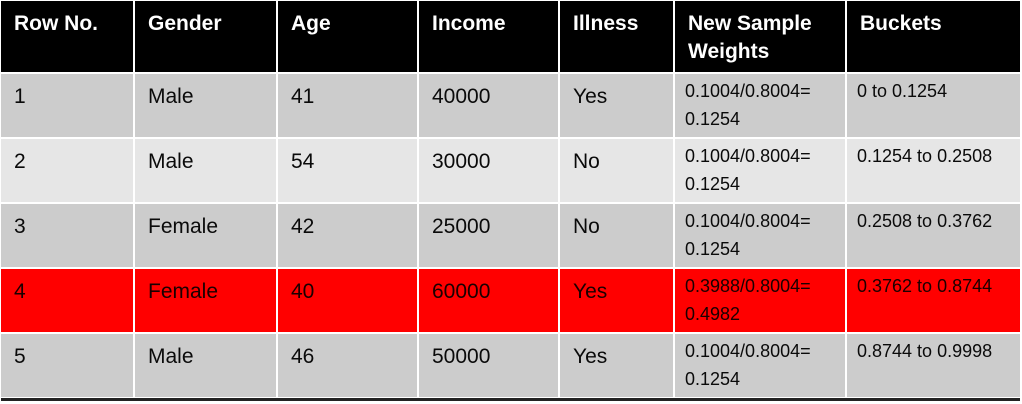  Describe the element at coordinates (617, 37) in the screenshot. I see `header-illness: Illness` at that location.